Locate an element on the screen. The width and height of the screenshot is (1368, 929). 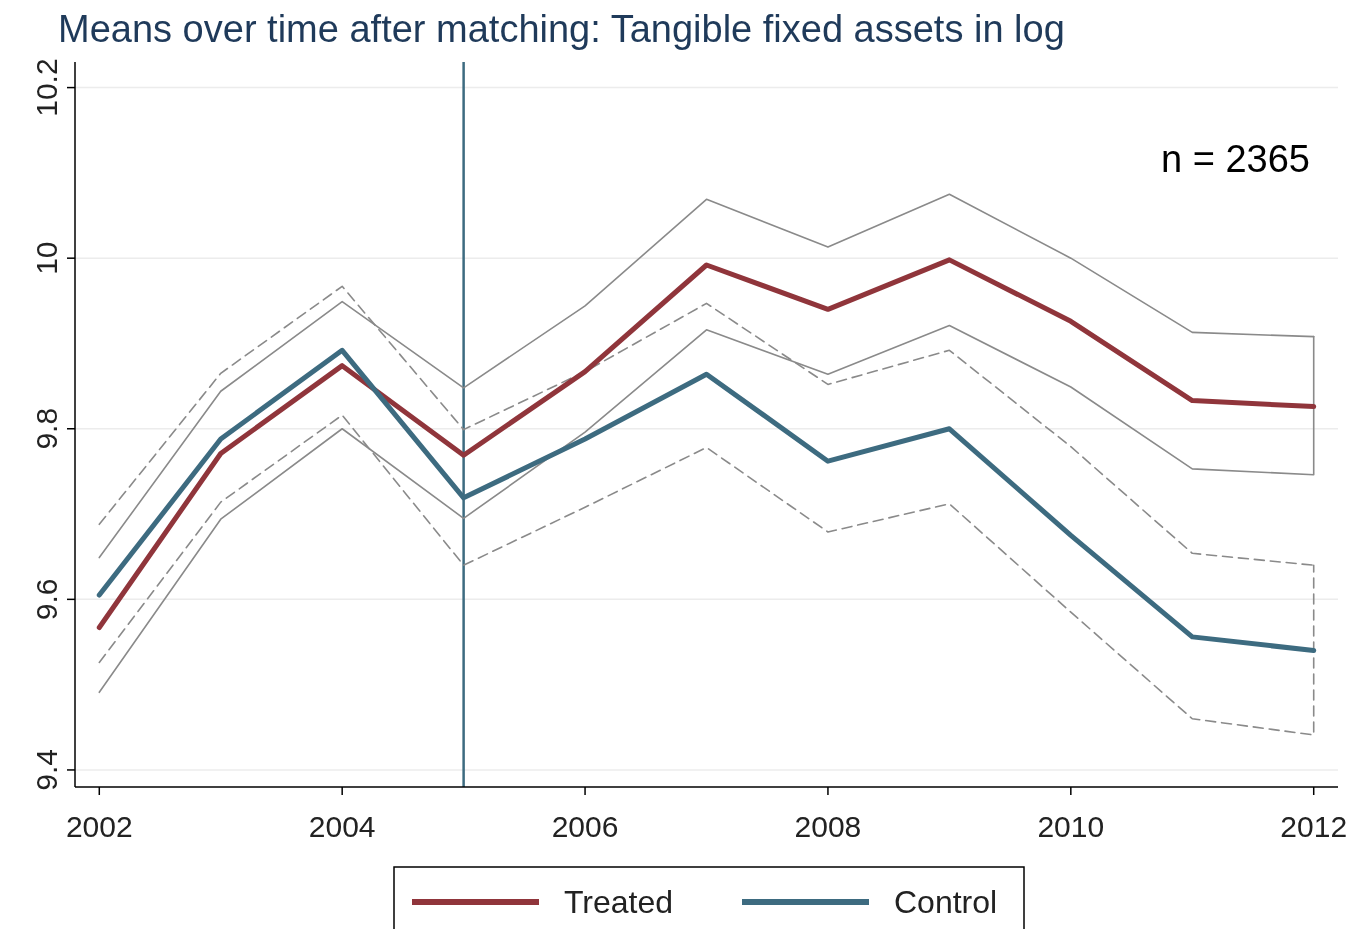
chart-title: Means over time after matching: Tangible fixed assets in log is located at coordinates (561, 29).